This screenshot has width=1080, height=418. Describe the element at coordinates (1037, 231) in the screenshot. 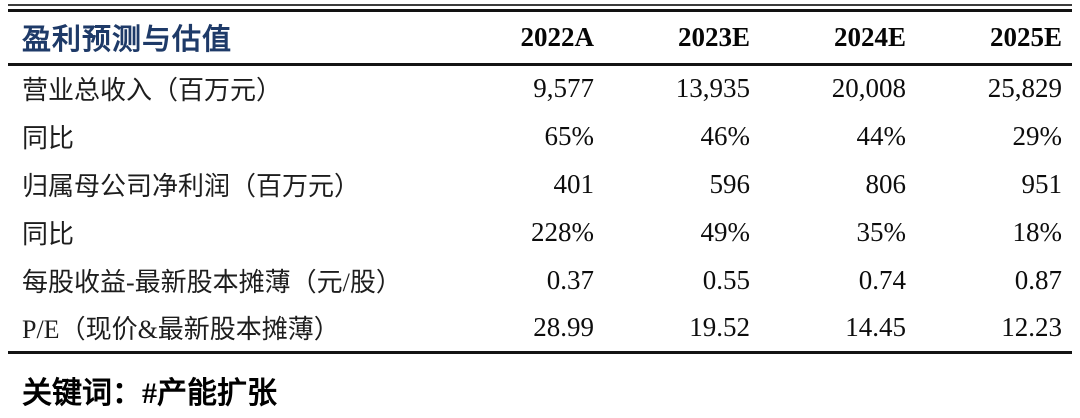

I see `cell-value: 18%` at that location.